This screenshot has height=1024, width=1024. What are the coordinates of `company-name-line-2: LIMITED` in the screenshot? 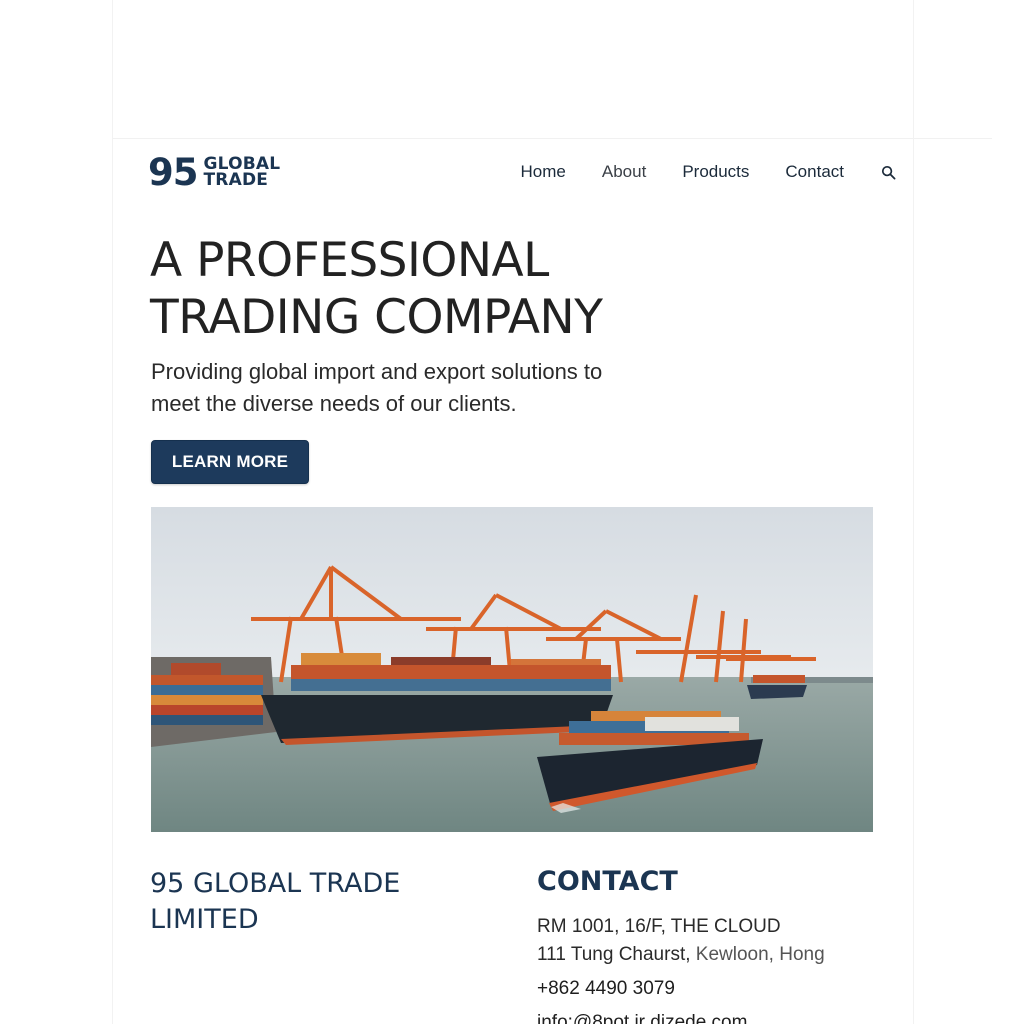 It's located at (204, 919).